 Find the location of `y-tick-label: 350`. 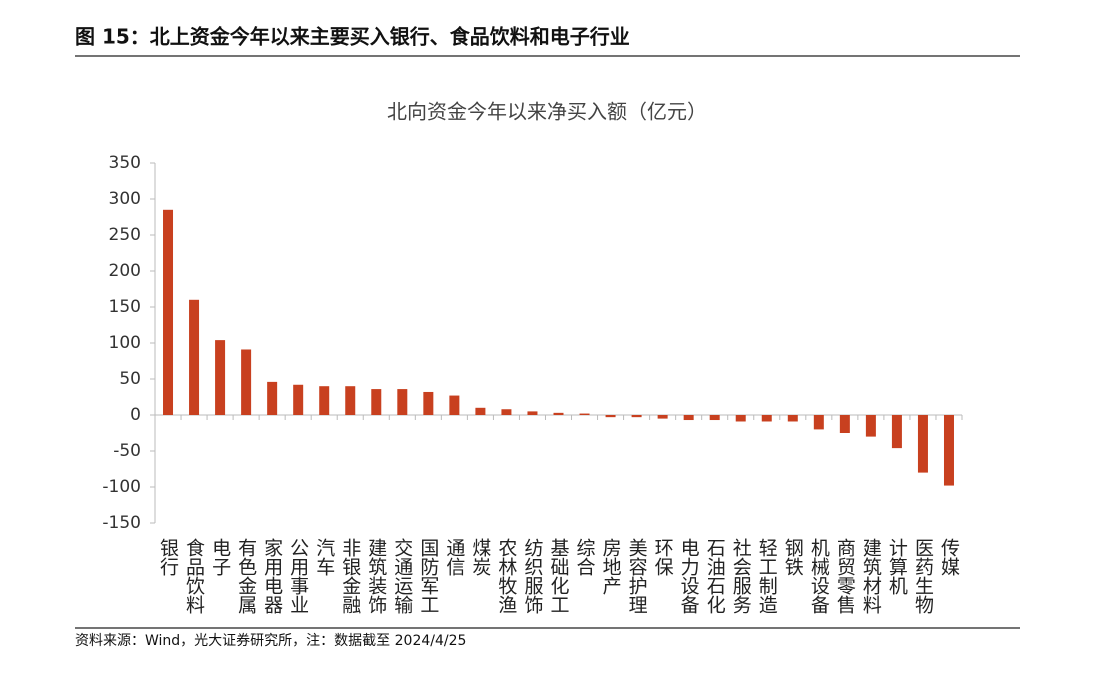

y-tick-label: 350 is located at coordinates (125, 163).